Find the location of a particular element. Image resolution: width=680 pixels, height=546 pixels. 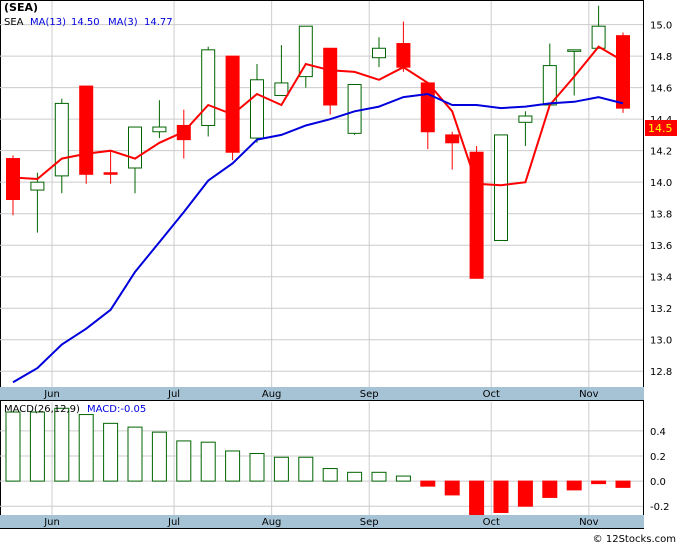

price-date-label: Aug is located at coordinates (272, 394).